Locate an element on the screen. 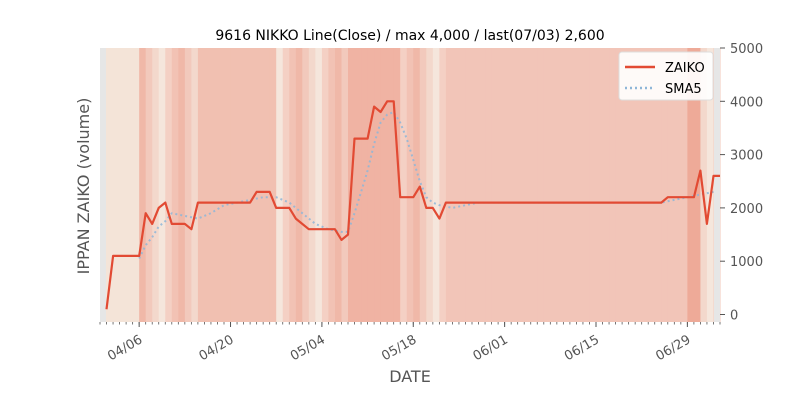  legend-box is located at coordinates (666, 76).